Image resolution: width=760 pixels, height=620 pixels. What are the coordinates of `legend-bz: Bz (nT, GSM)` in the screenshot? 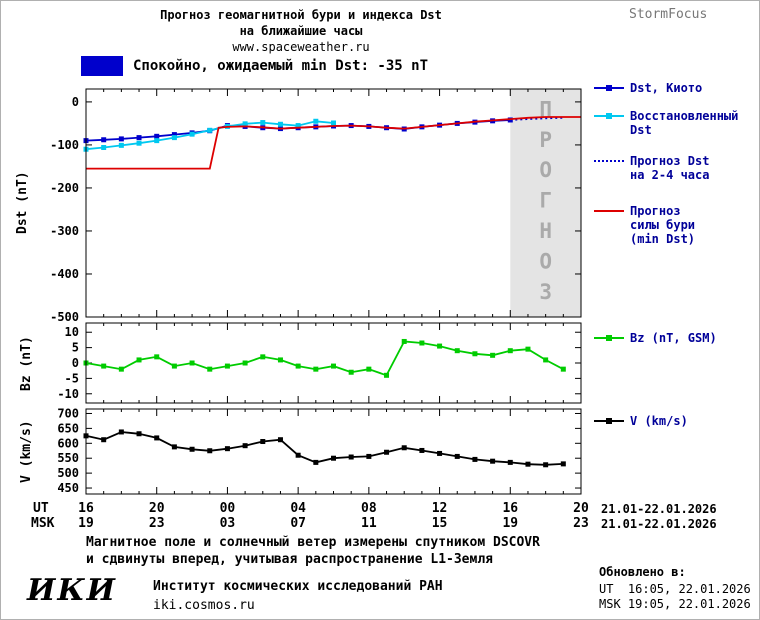 It's located at (667, 338).